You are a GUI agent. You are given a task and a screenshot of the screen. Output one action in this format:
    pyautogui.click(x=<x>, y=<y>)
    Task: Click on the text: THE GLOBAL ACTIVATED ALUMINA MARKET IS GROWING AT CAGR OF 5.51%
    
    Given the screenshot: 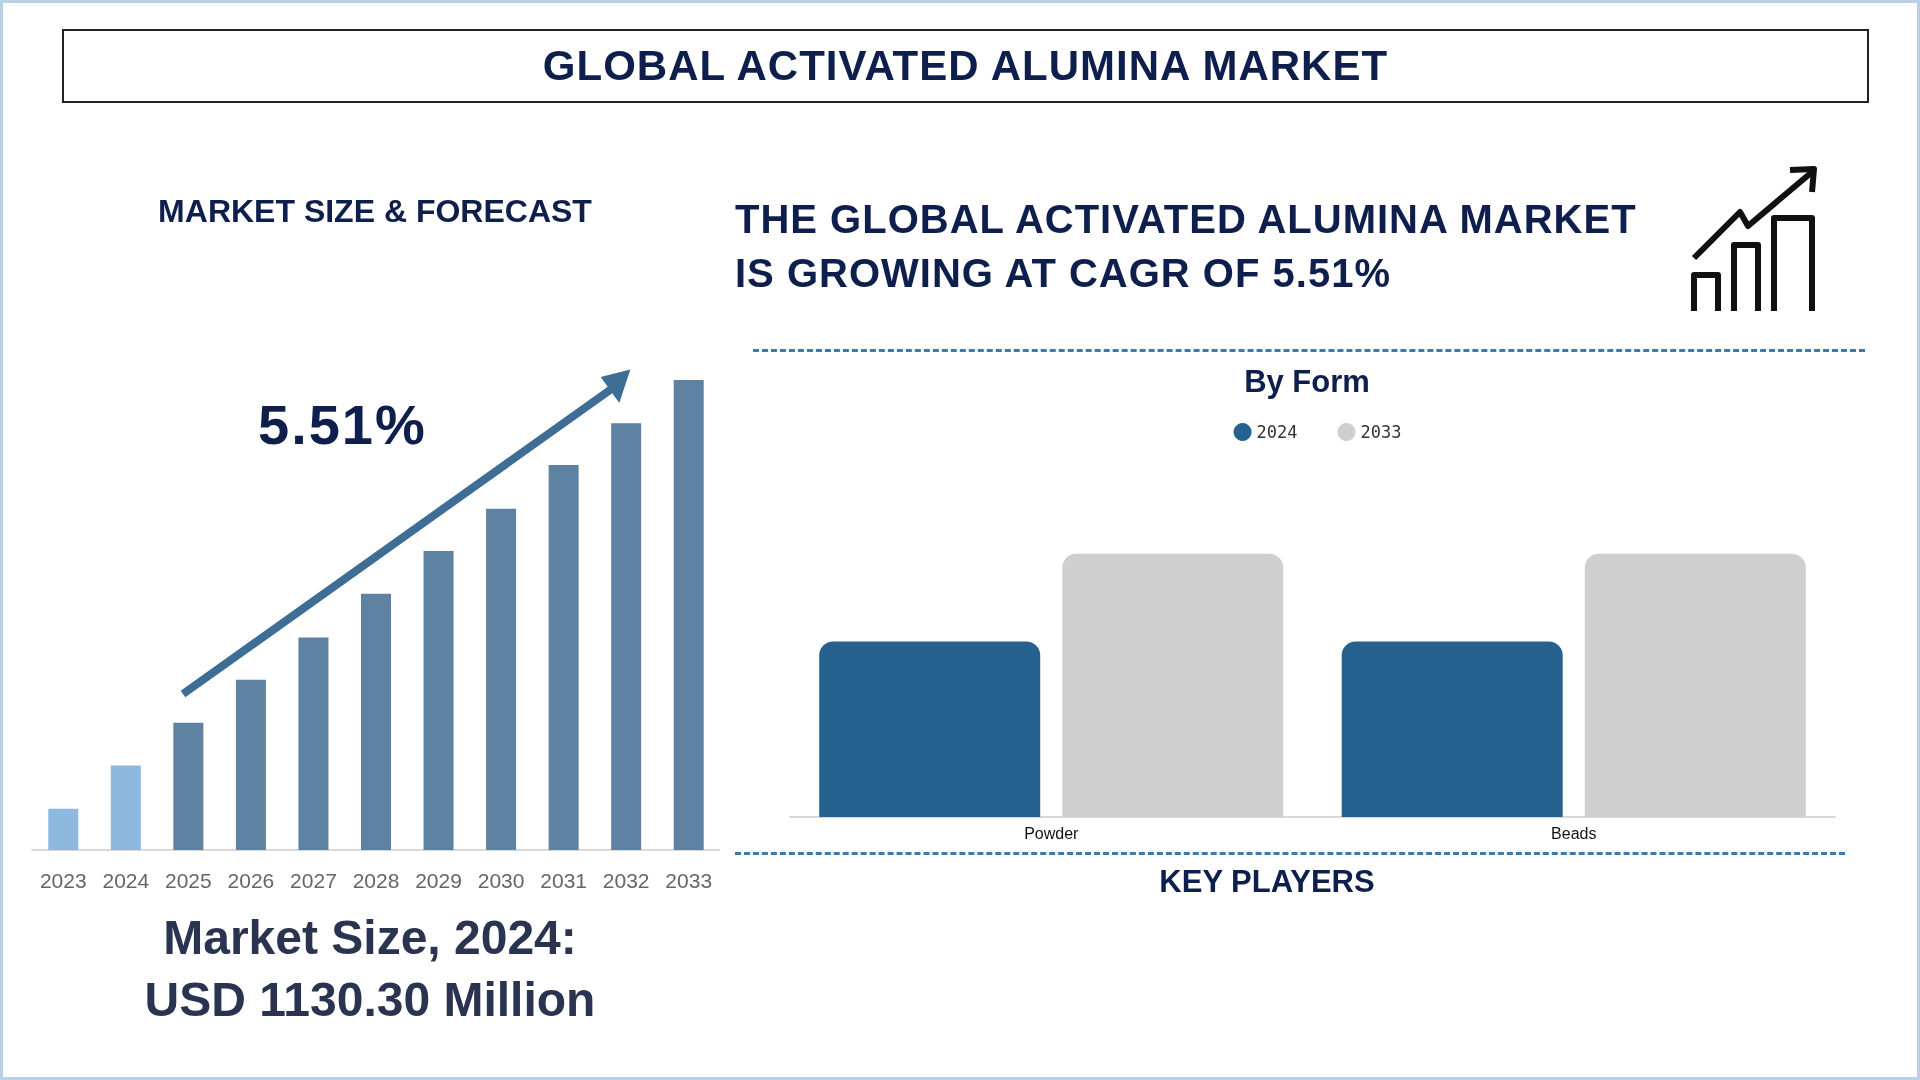 What is the action you would take?
    pyautogui.click(x=1186, y=246)
    